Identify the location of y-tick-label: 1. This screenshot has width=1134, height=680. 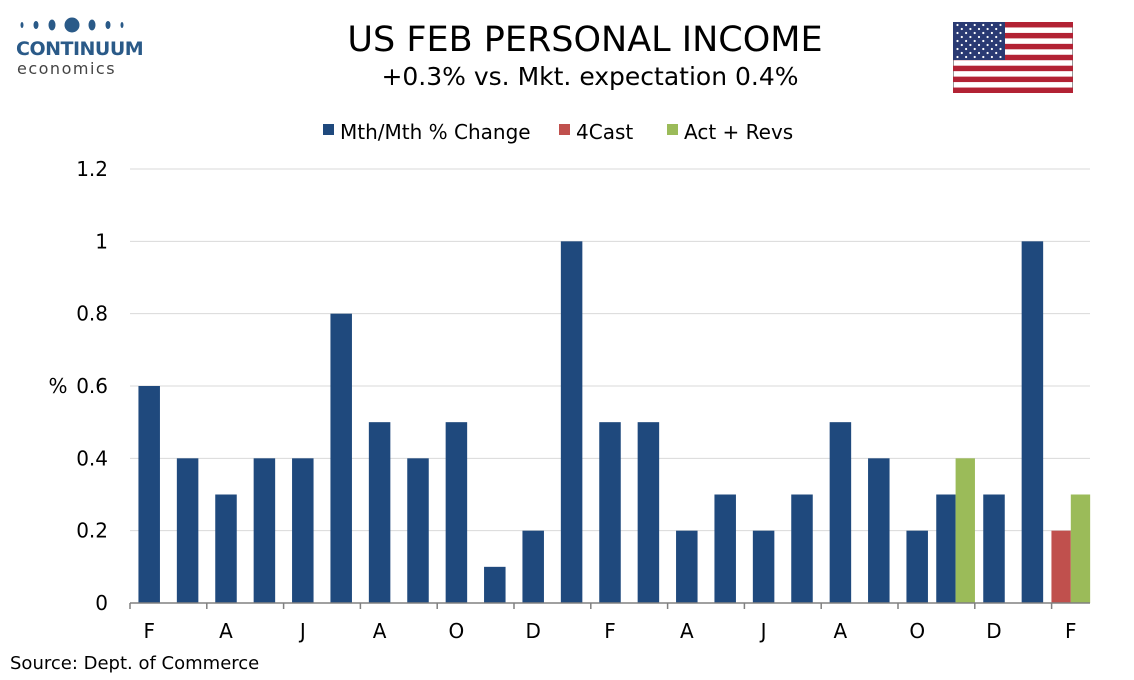
(101, 241).